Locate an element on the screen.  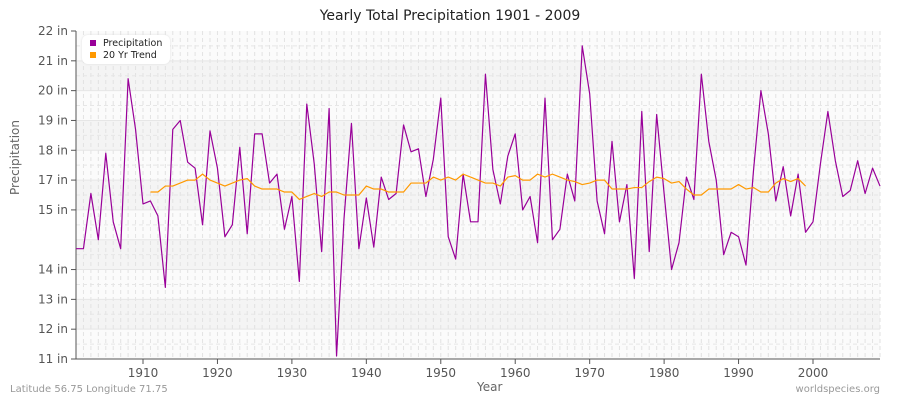
svg-text: 15 in is located at coordinates (53, 210).